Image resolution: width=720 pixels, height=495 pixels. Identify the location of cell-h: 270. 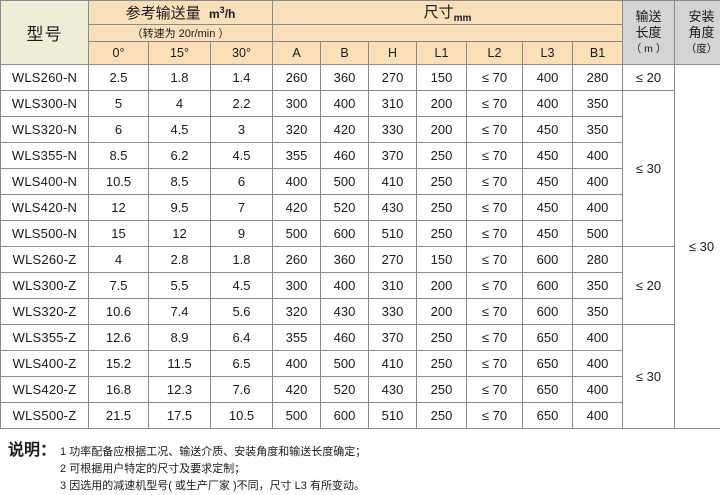
(393, 78).